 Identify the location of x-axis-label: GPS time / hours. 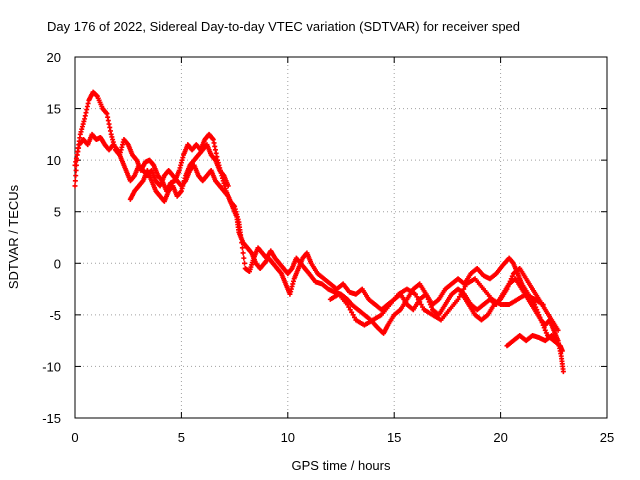
(341, 465).